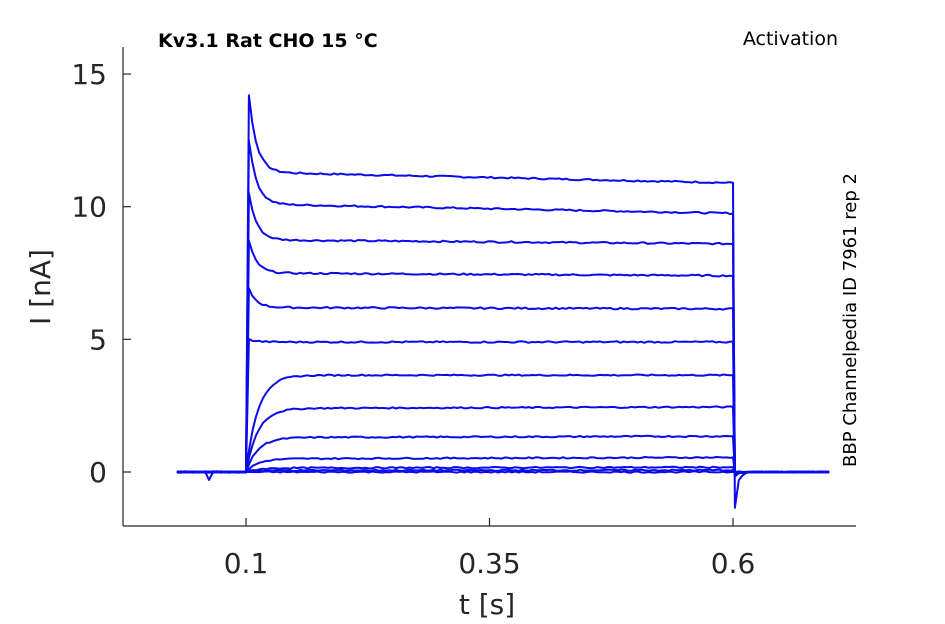  What do you see at coordinates (850, 320) in the screenshot?
I see `source-id-label: BBP Channelpedia ID 7961 rep 2` at bounding box center [850, 320].